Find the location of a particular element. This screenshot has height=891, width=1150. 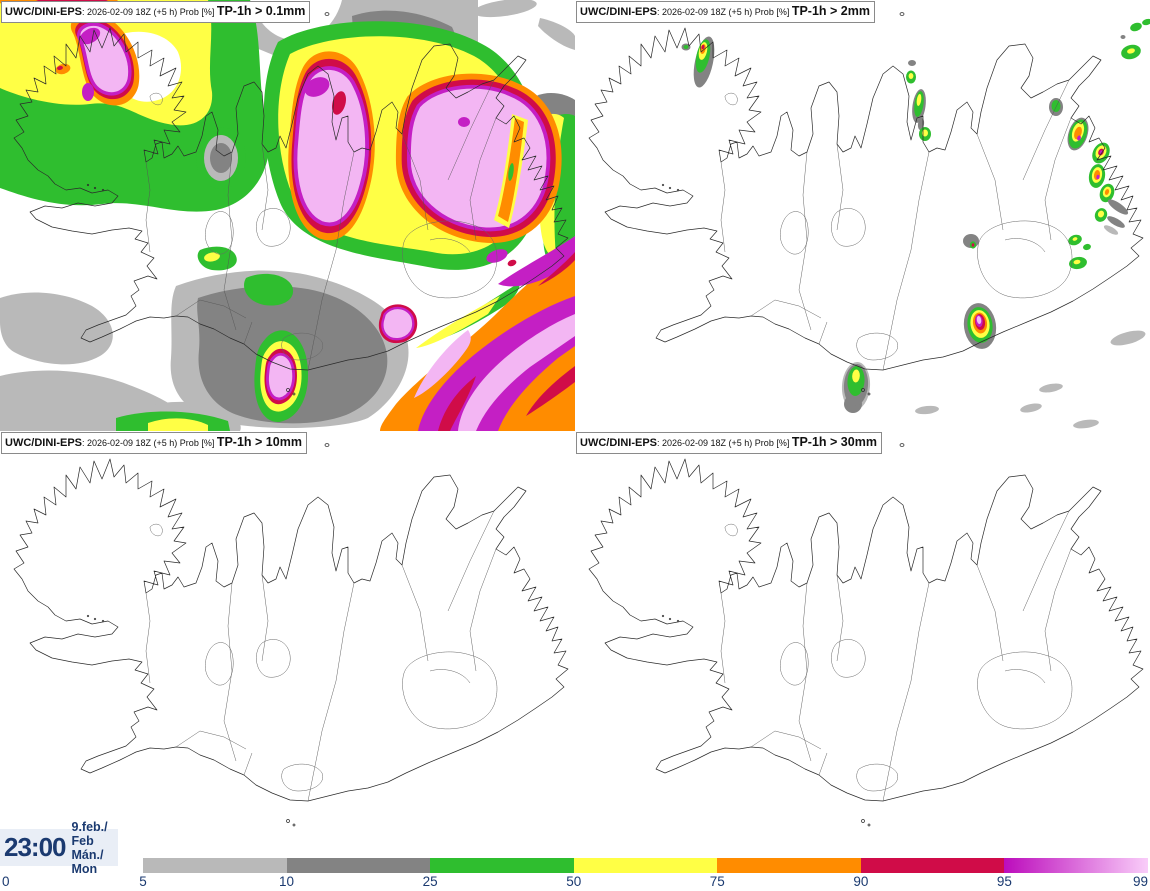

legend-tick-99: 99 is located at coordinates (1140, 881).